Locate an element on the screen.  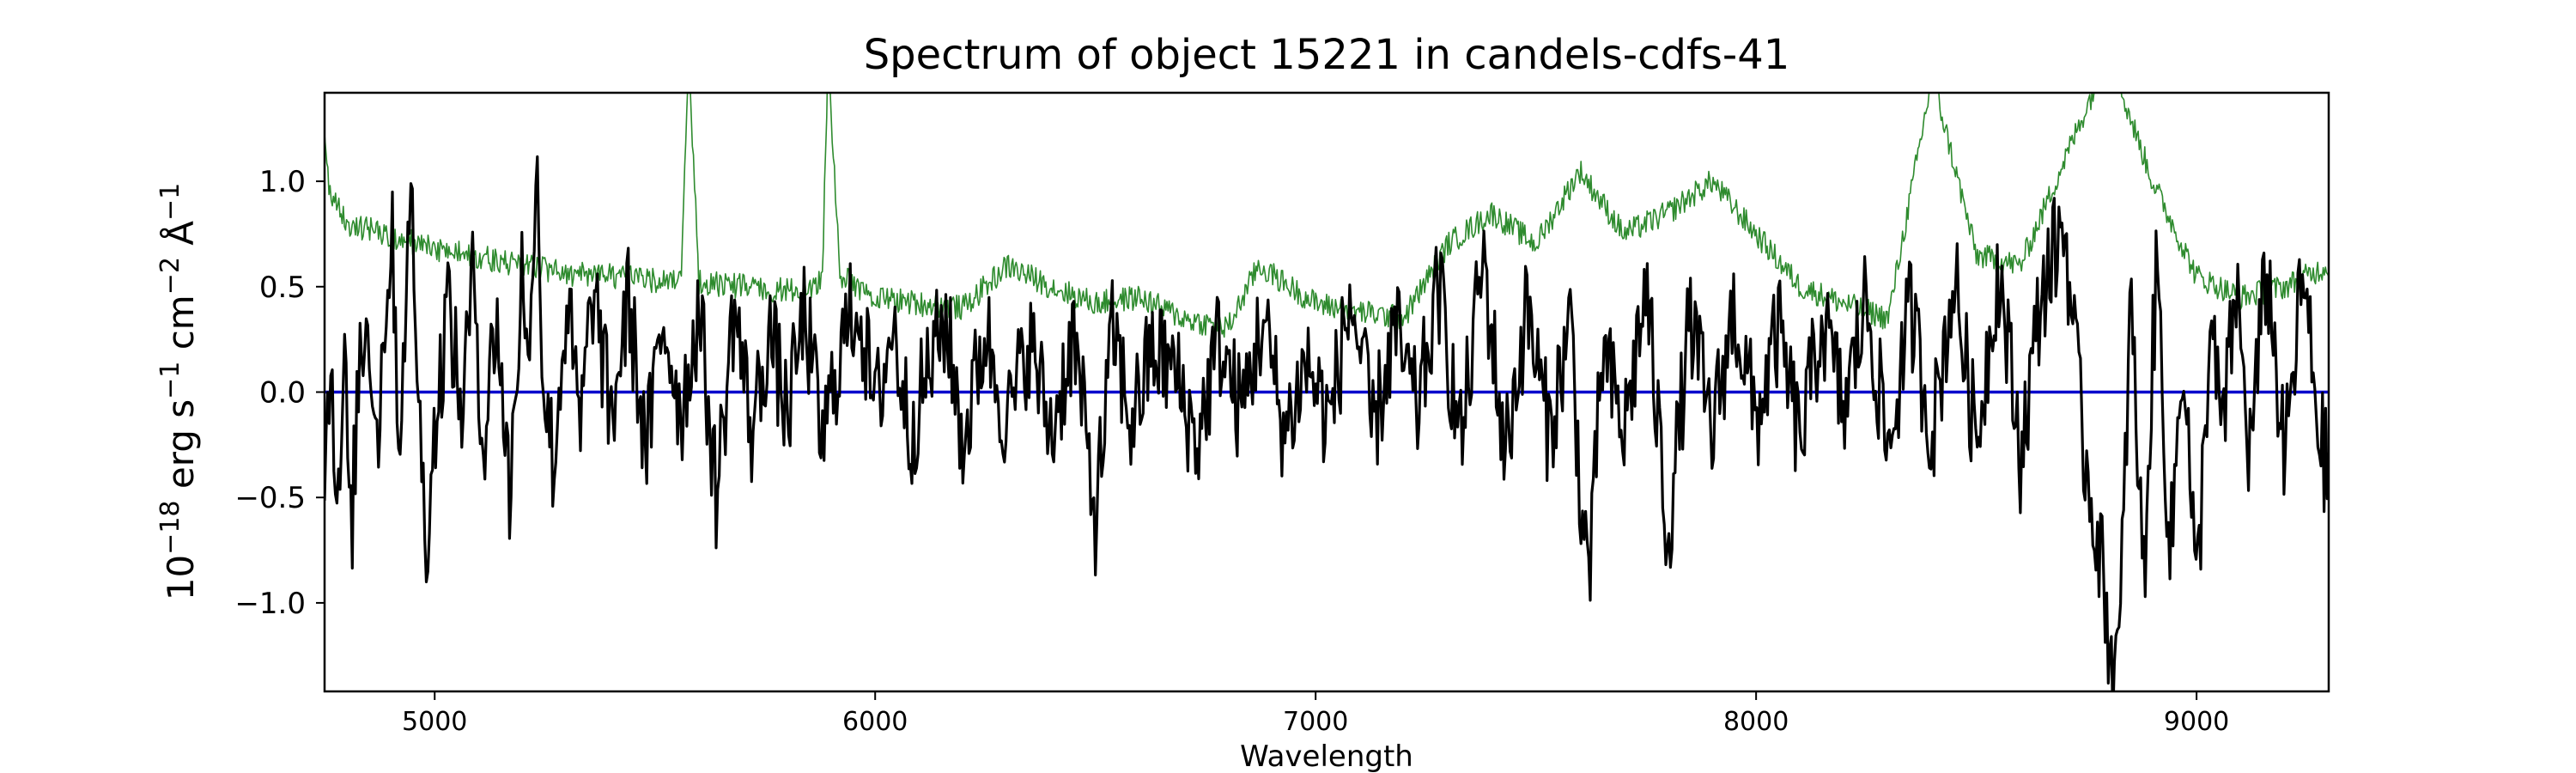
y-tick-label: −0.5 is located at coordinates (270, 498).